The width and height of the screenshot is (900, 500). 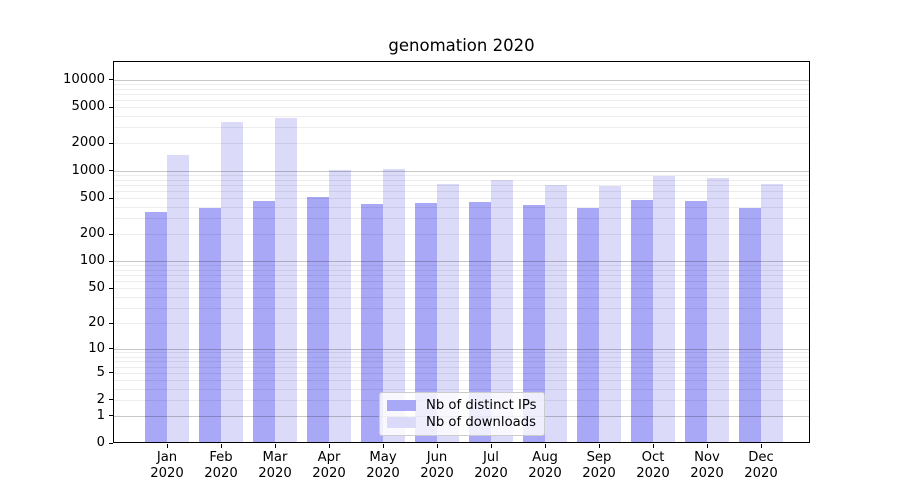 I want to click on x-tick-month: May, so click(x=383, y=457).